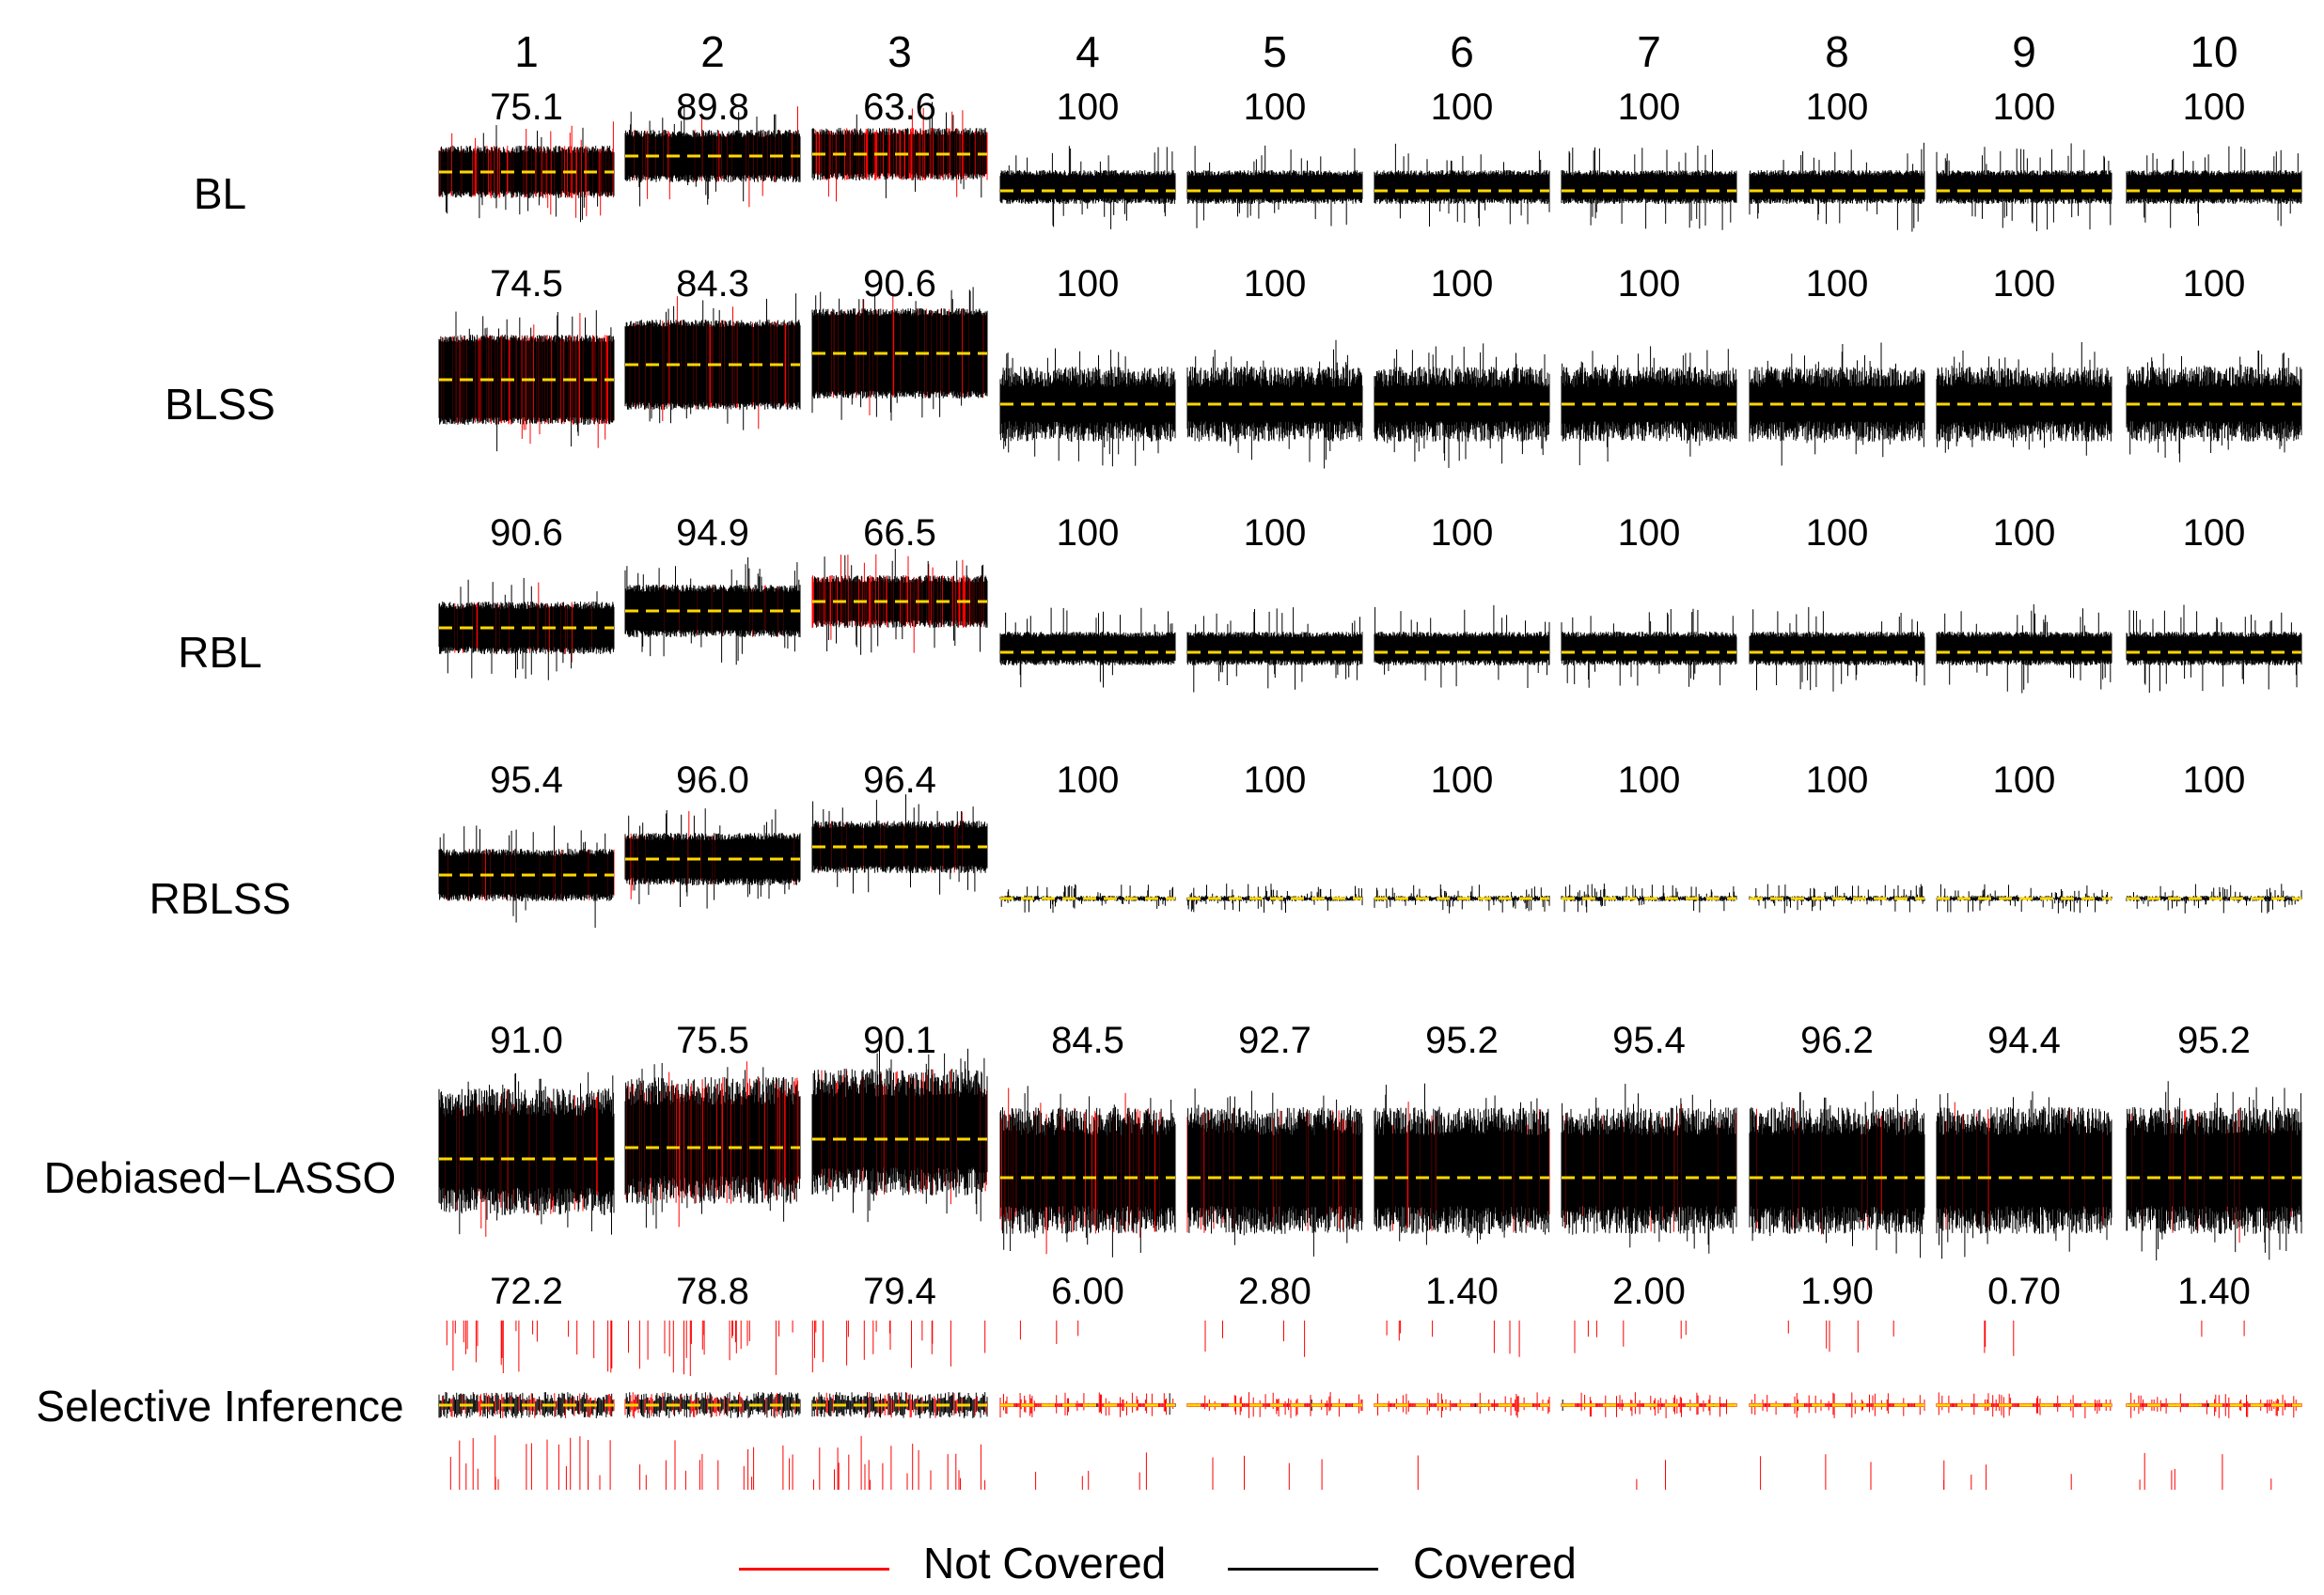 Image resolution: width=2324 pixels, height=1595 pixels. I want to click on interval-panel-r3-c8, so click(2024, 899).